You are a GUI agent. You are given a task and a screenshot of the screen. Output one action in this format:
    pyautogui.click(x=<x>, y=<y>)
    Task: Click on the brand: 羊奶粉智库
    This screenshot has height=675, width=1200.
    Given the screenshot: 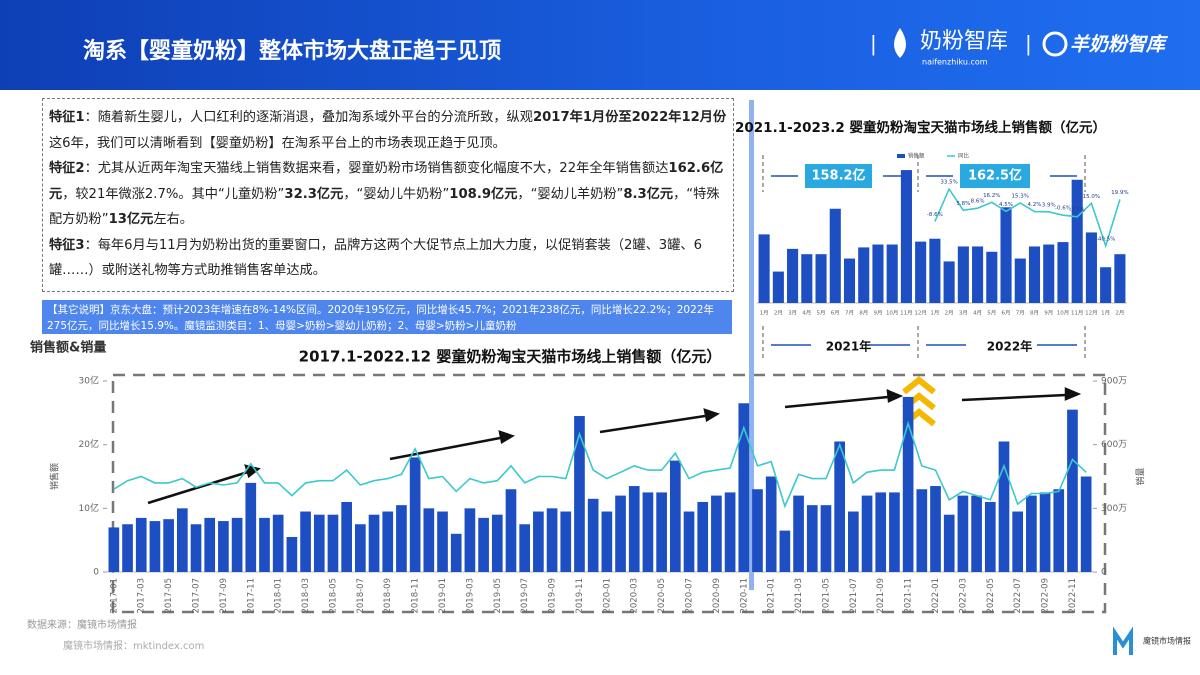 What is the action you would take?
    pyautogui.click(x=1119, y=45)
    